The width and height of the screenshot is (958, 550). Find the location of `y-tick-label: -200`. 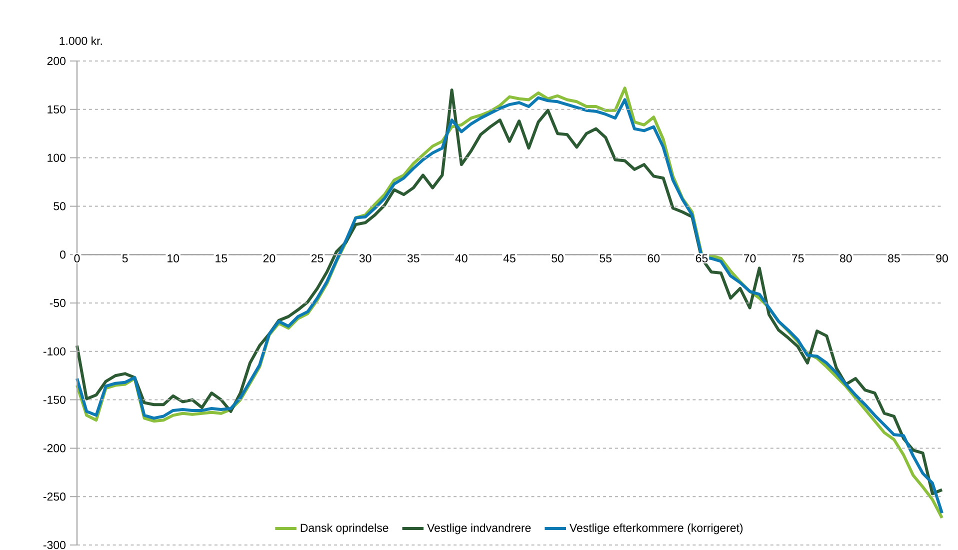

y-tick-label: -200 is located at coordinates (54, 448).